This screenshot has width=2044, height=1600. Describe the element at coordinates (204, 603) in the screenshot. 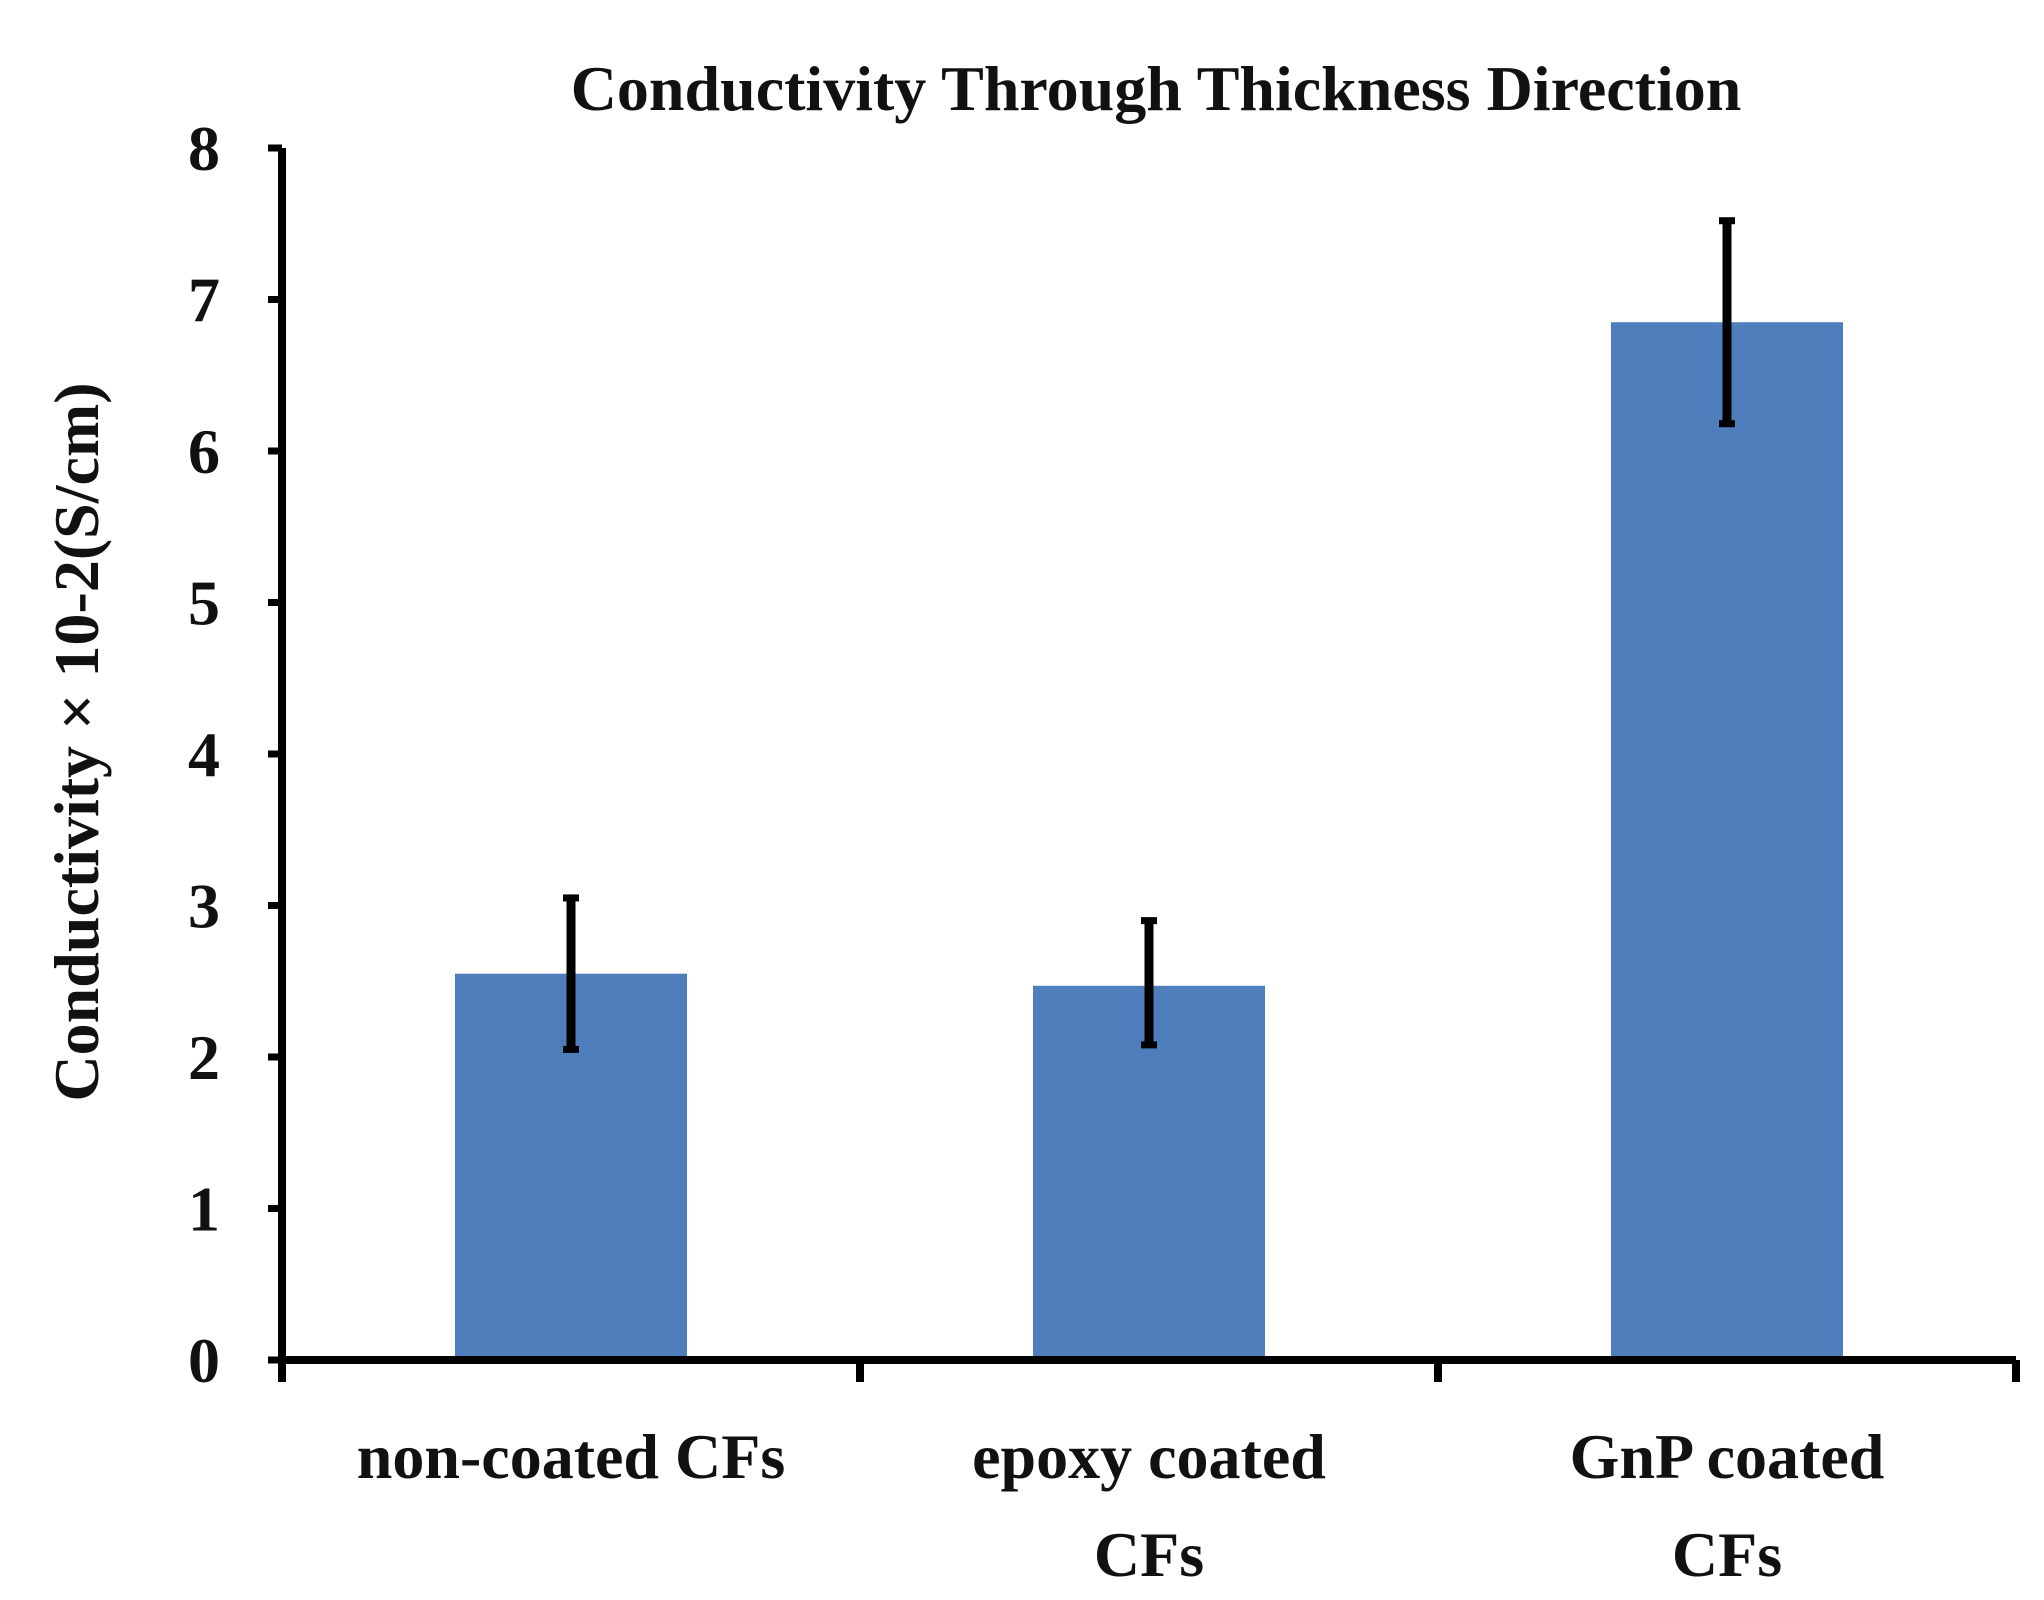

I see `y-tick-label: 5` at that location.